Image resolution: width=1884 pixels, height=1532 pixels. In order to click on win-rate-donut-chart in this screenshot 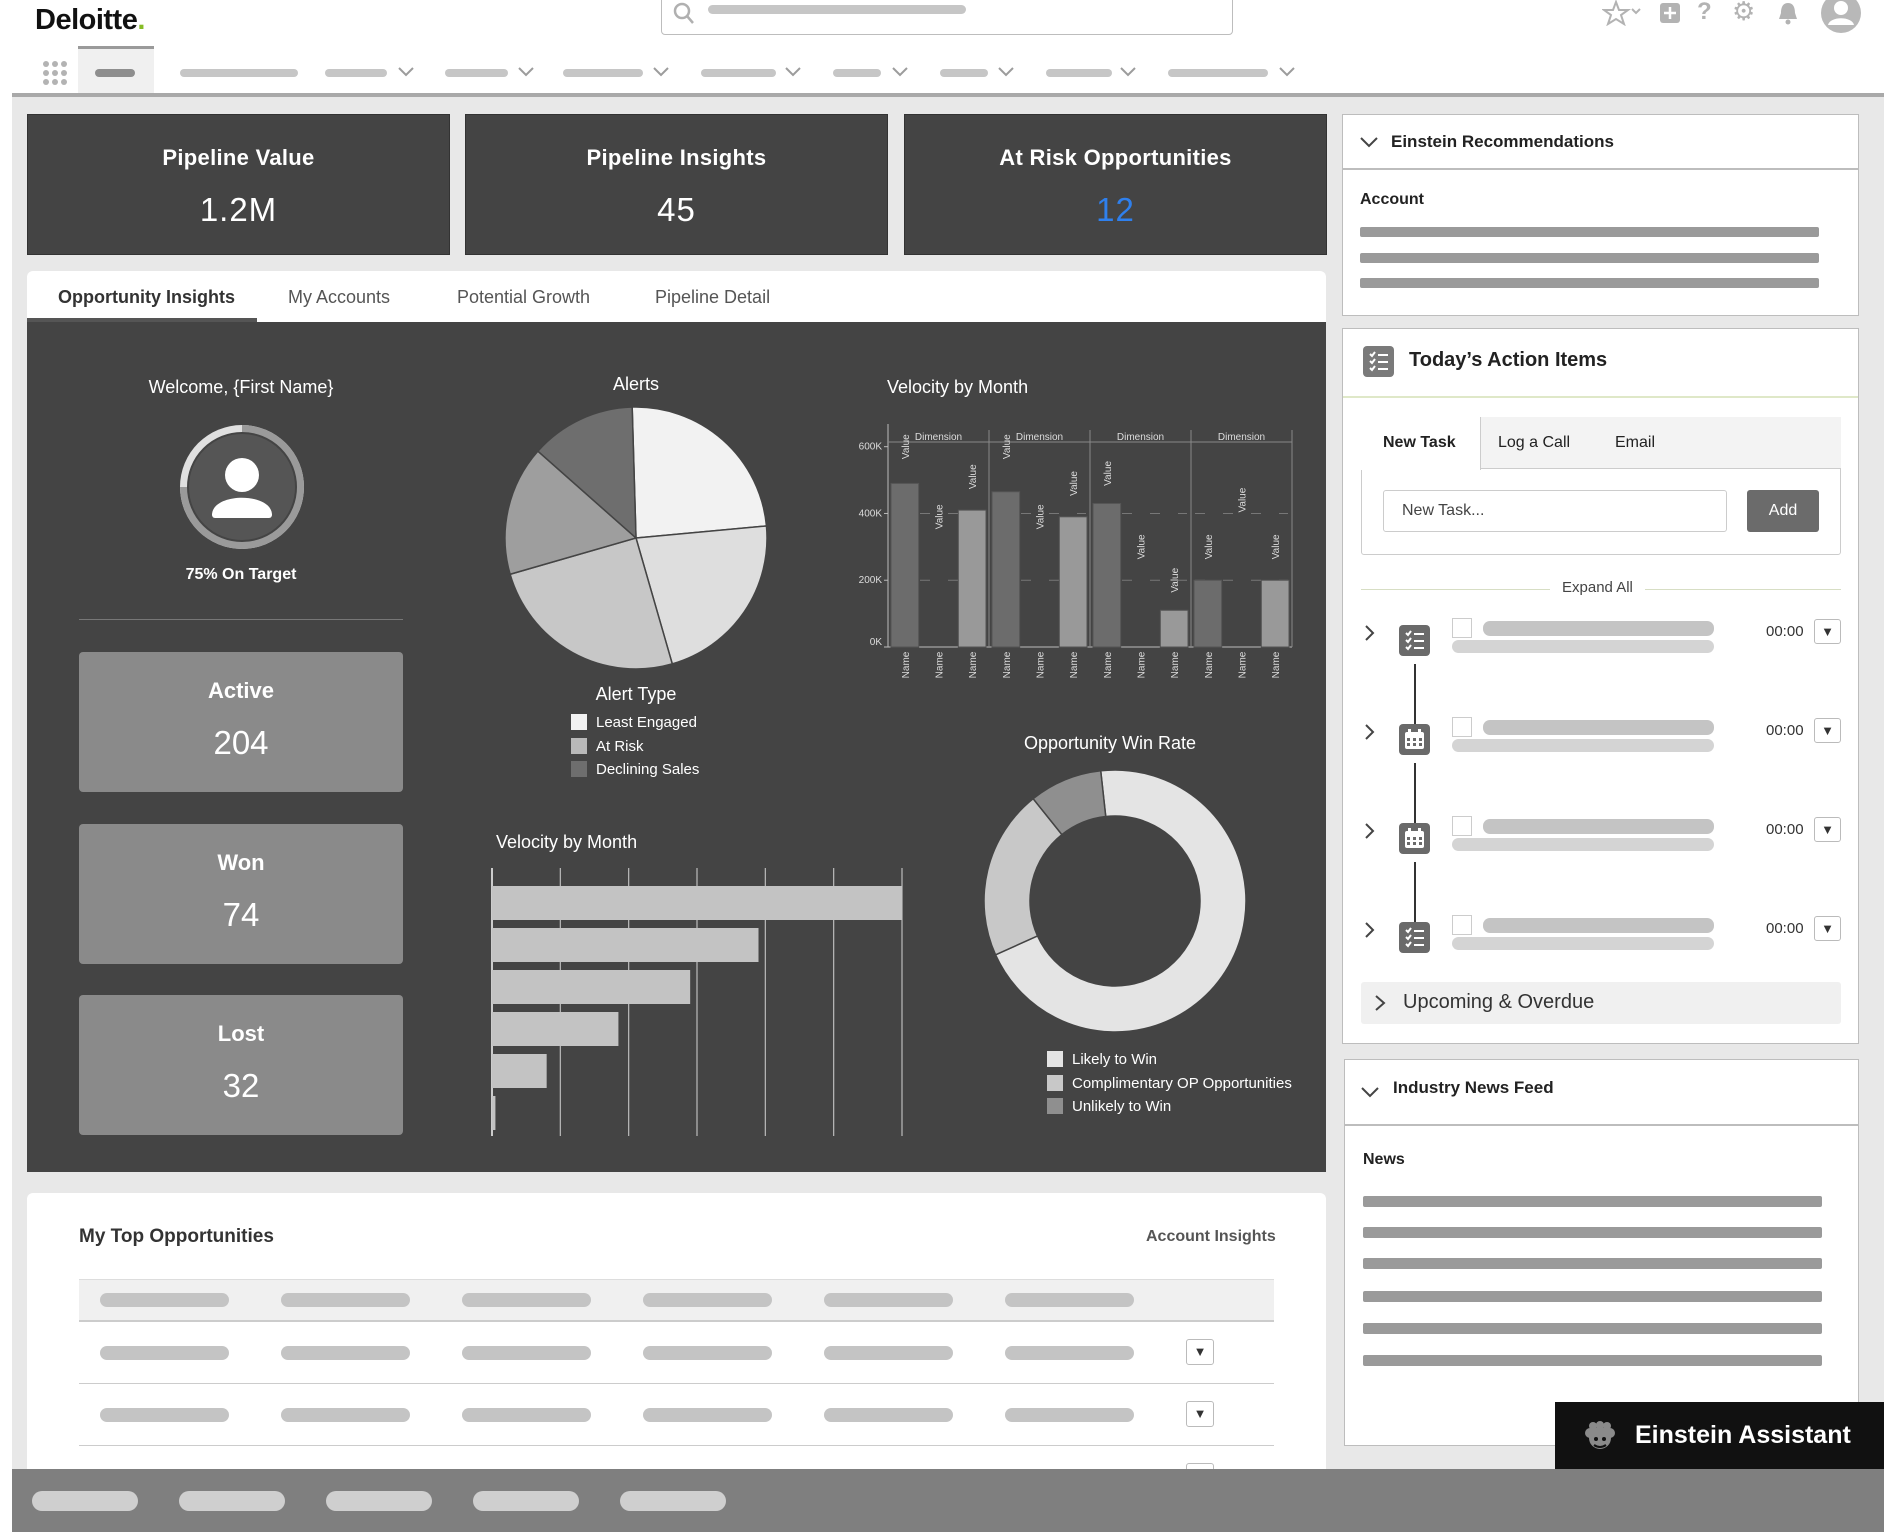, I will do `click(1115, 901)`.